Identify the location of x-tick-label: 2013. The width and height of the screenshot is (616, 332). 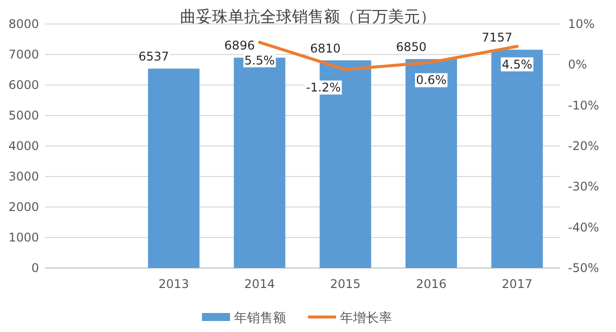
(174, 284).